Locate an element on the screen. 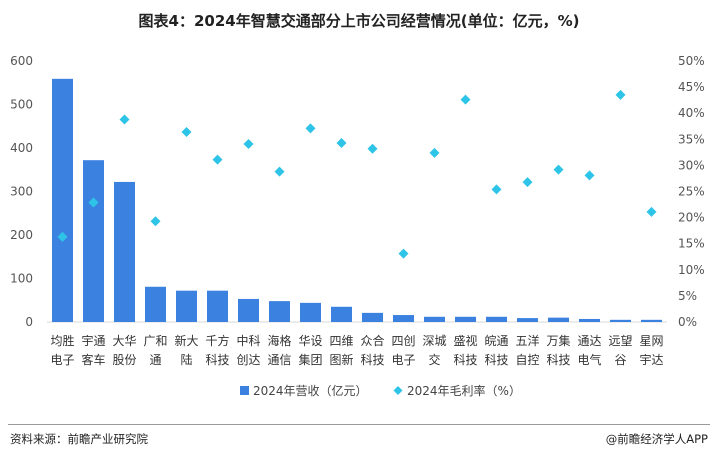 Image resolution: width=718 pixels, height=458 pixels. y-left-tick-label: 400 is located at coordinates (21, 148).